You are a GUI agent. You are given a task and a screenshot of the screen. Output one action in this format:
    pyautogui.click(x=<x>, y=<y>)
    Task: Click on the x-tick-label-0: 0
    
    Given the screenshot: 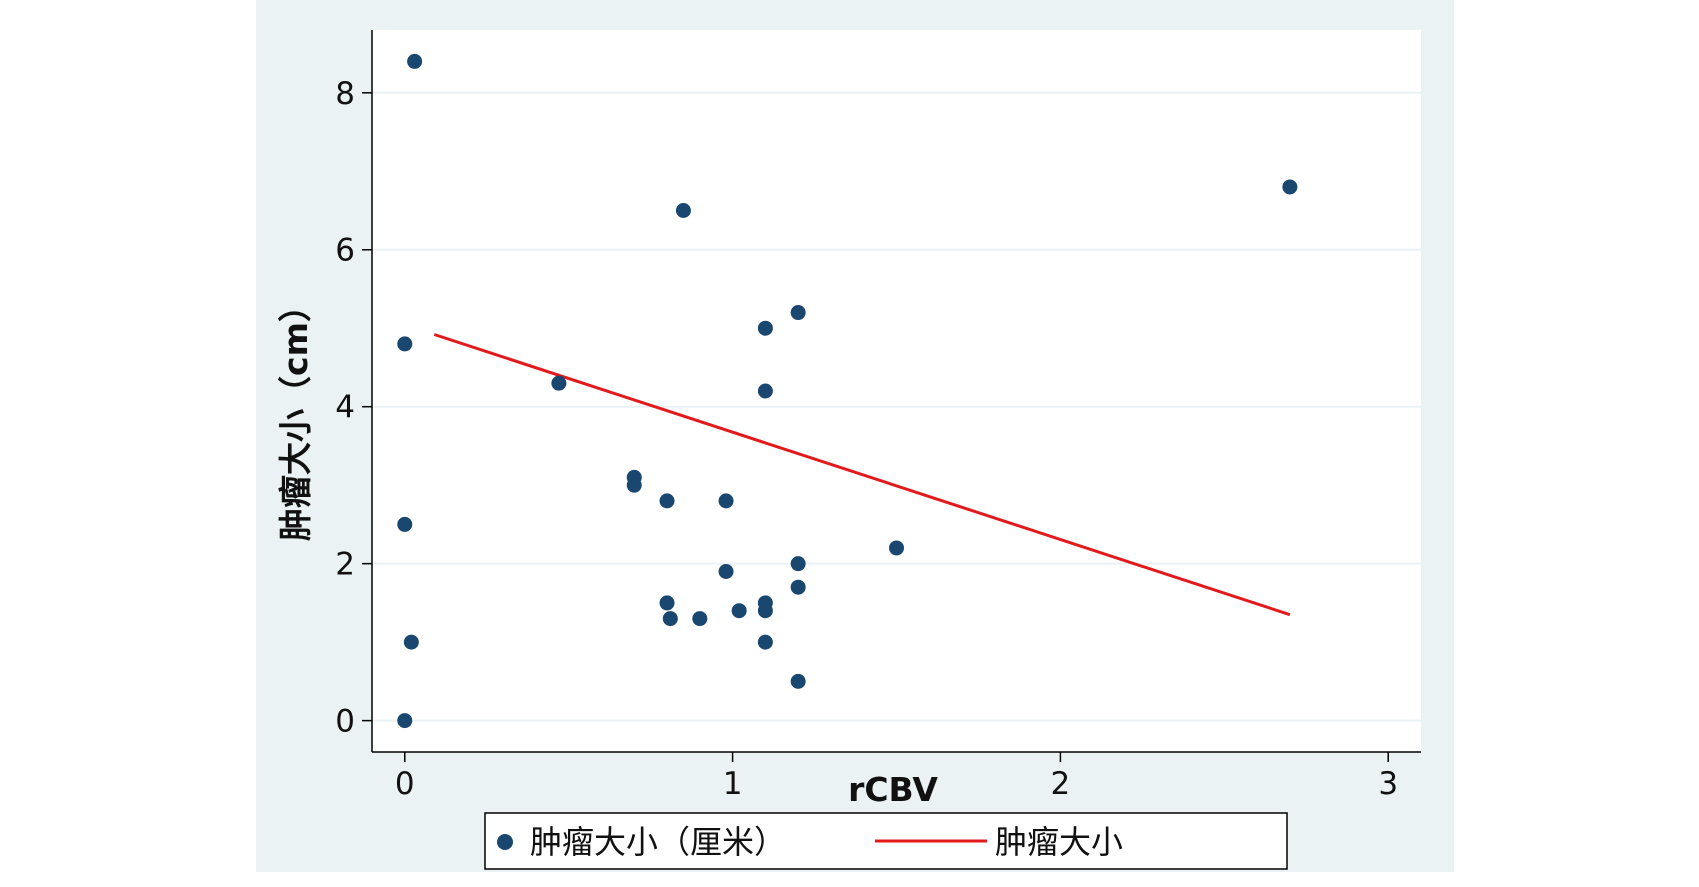 What is the action you would take?
    pyautogui.click(x=405, y=784)
    